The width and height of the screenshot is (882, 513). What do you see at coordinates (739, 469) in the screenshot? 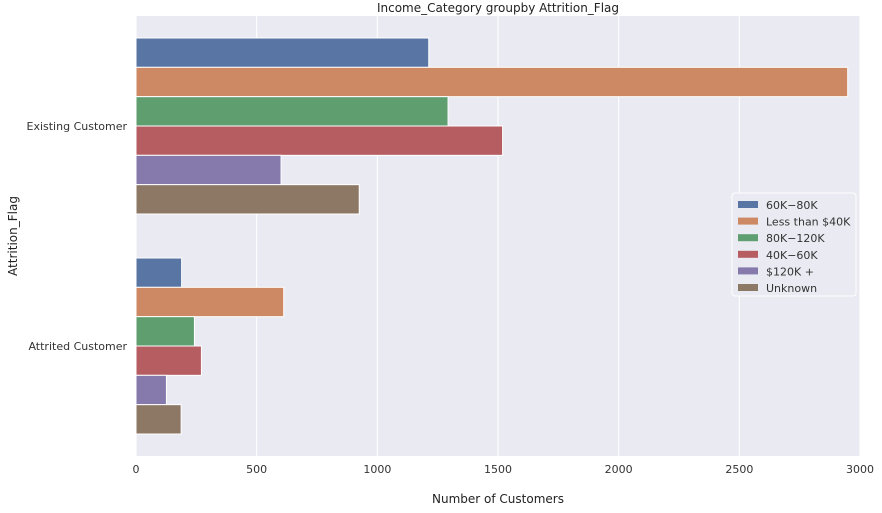
I see `x-tick-label: 2500` at bounding box center [739, 469].